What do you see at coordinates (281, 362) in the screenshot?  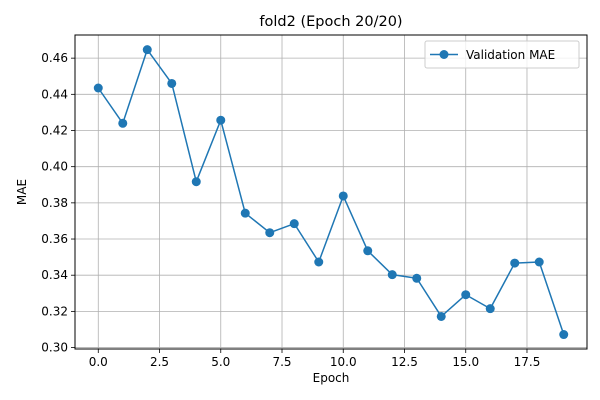 I see `x-tick-label: 7.5` at bounding box center [281, 362].